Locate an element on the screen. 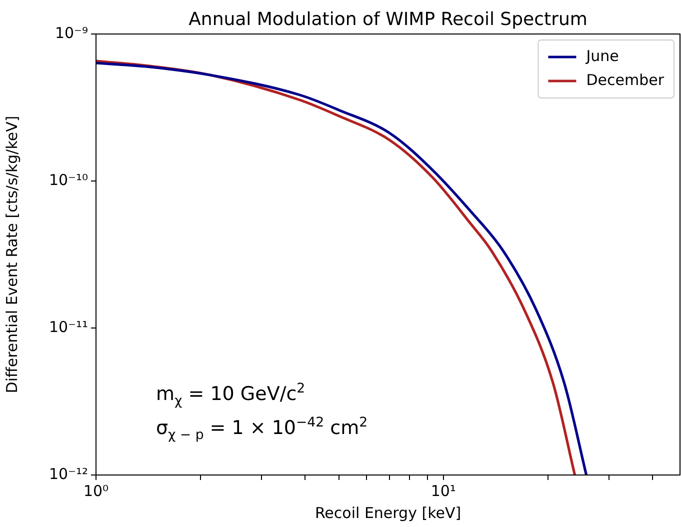  x-tick-label: 10¹ is located at coordinates (443, 491).